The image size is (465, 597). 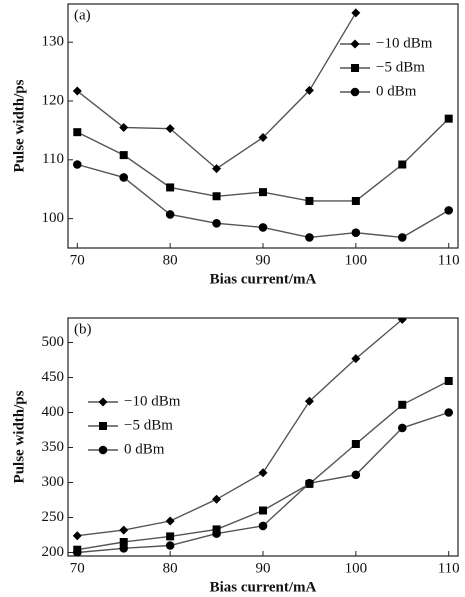 I want to click on y-tick-label: 450, so click(x=53, y=377).